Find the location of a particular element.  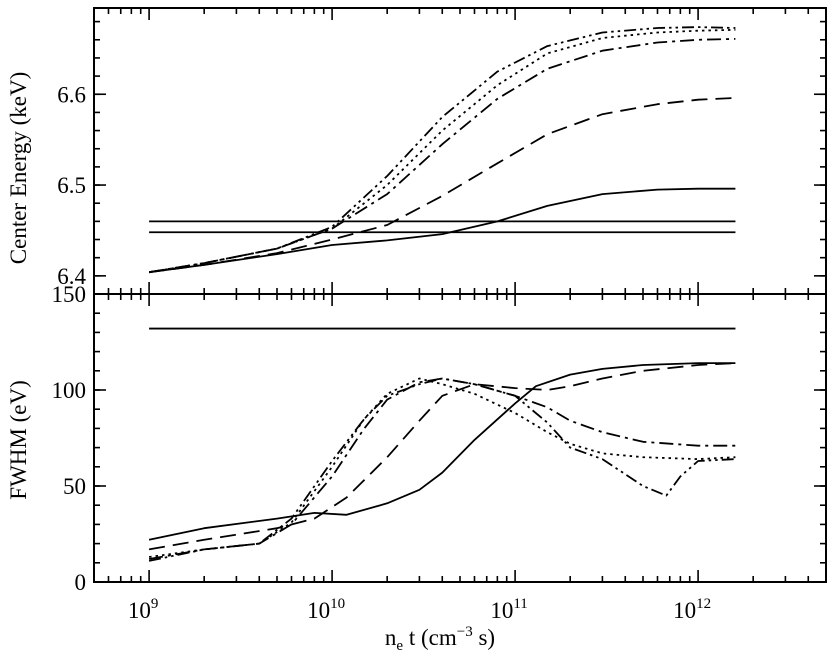

top-ylabel: Center Energy (keV) is located at coordinates (18, 168).